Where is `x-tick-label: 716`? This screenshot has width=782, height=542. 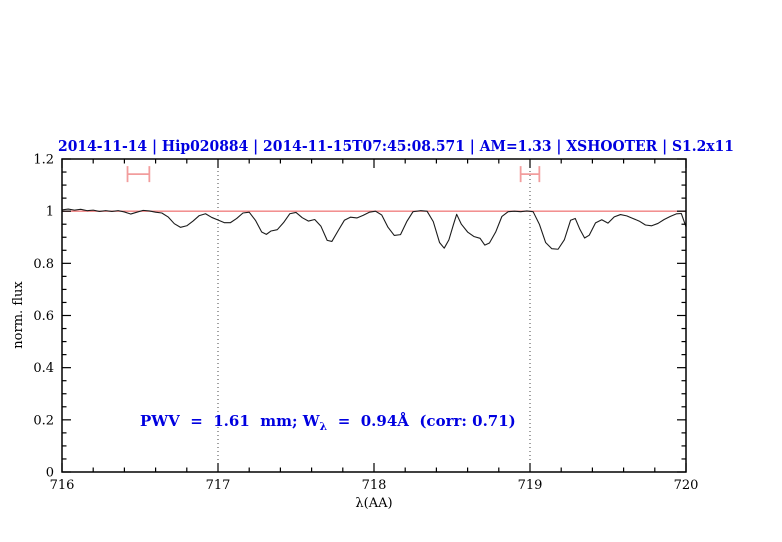 x-tick-label: 716 is located at coordinates (62, 485).